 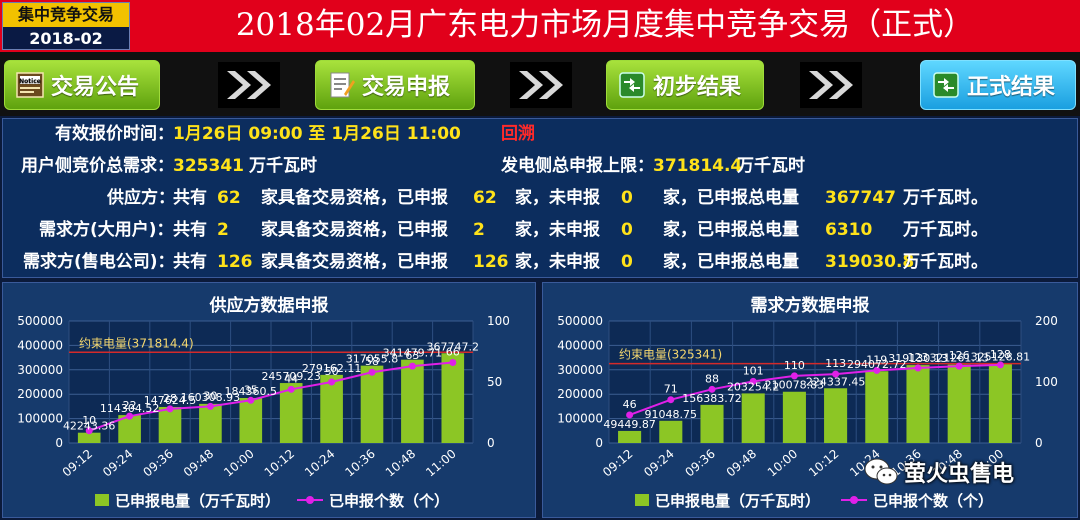 What do you see at coordinates (741, 463) in the screenshot?
I see `x-tick-label: 09:48` at bounding box center [741, 463].